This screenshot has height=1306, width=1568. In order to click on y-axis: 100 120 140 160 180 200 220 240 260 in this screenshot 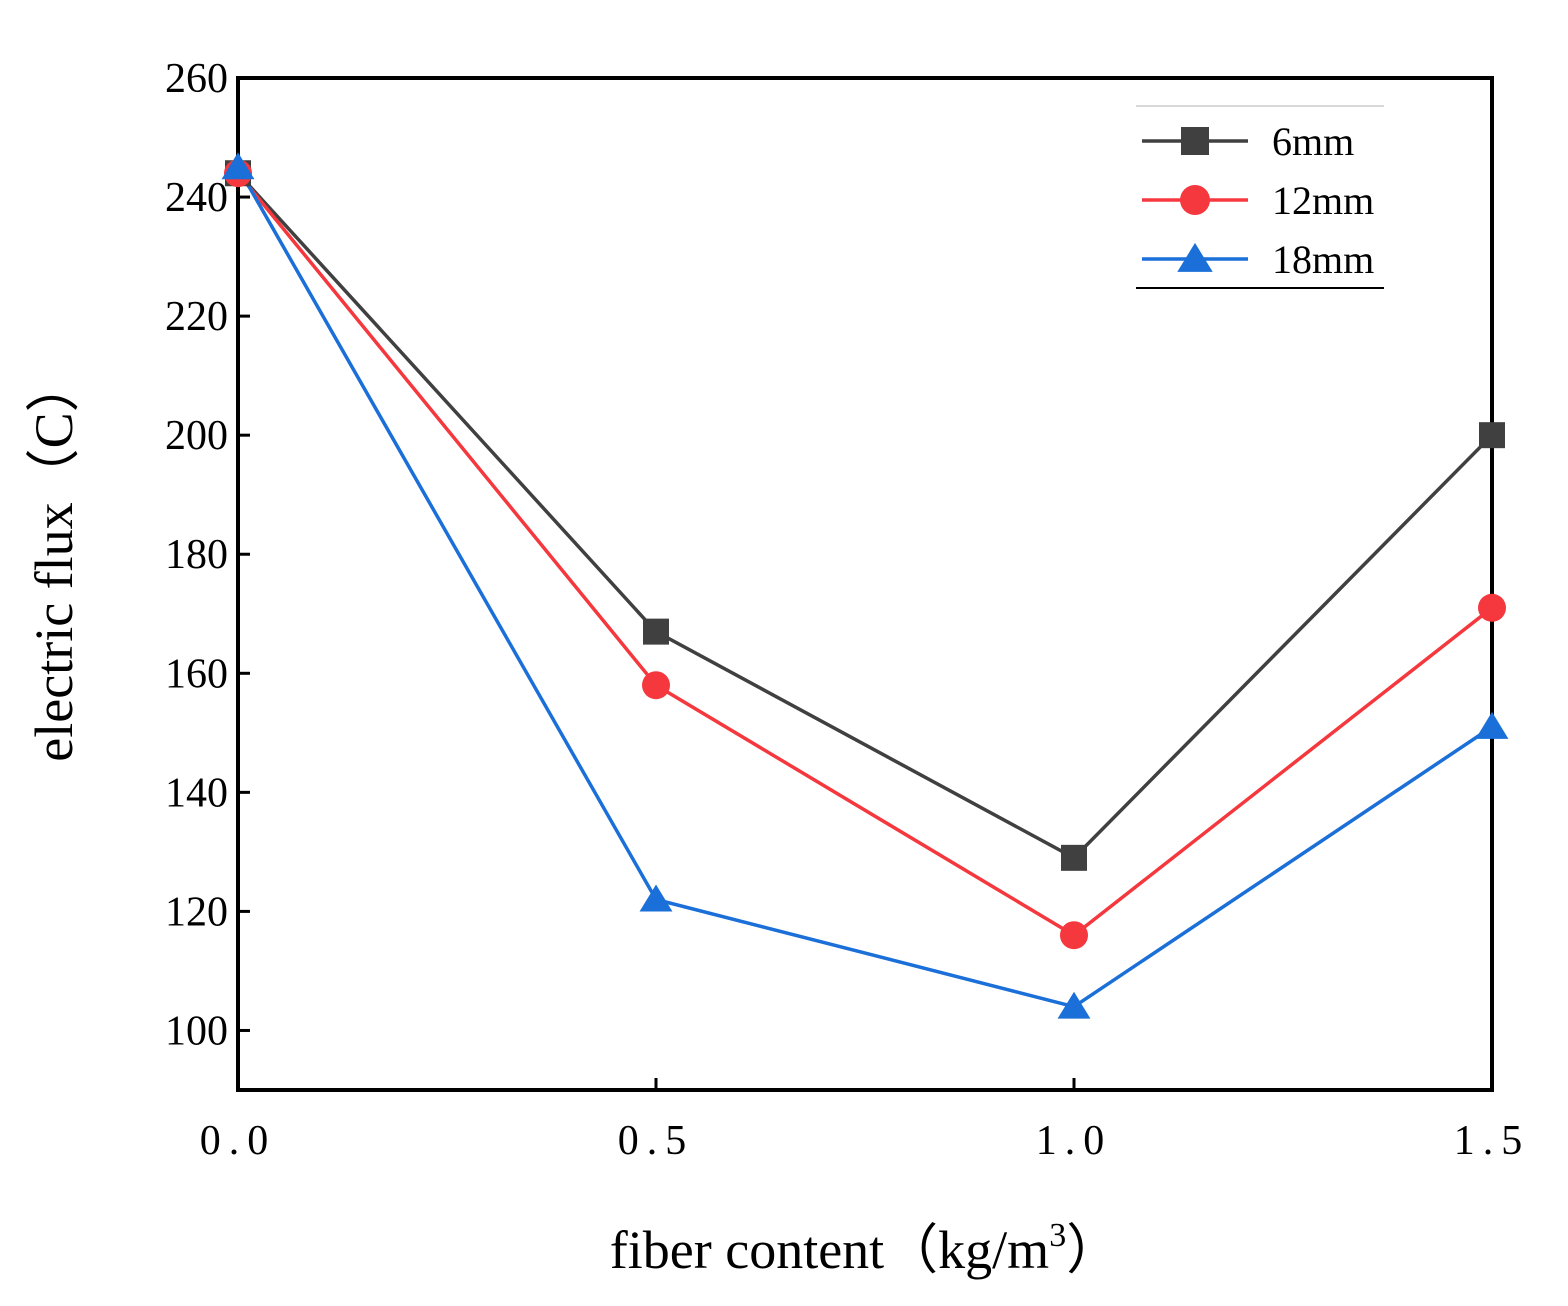, I will do `click(207, 555)`.